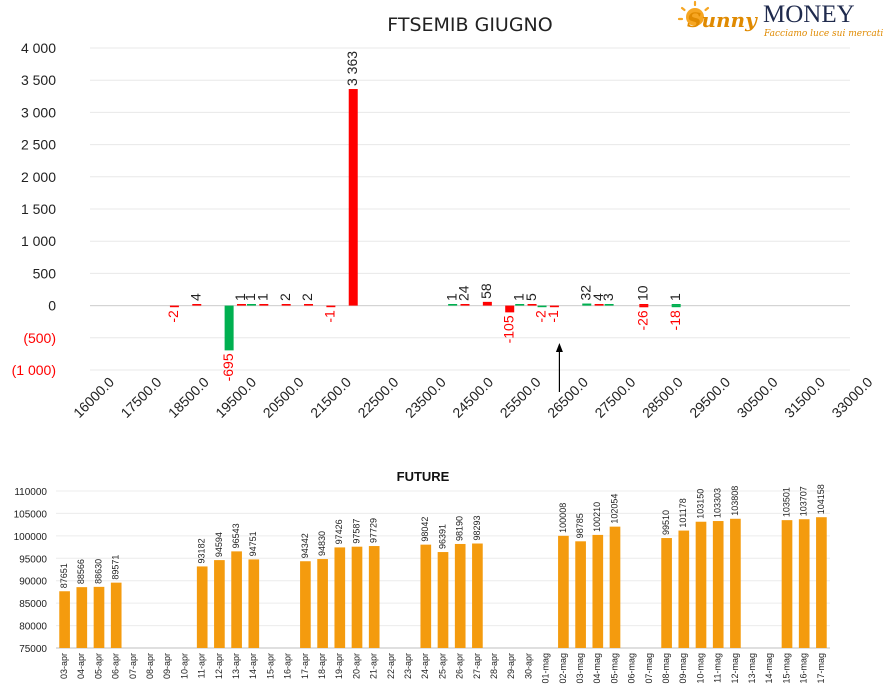 Image resolution: width=887 pixels, height=693 pixels. Describe the element at coordinates (786, 668) in the screenshot. I see `x-tick-label: 15-mag` at that location.